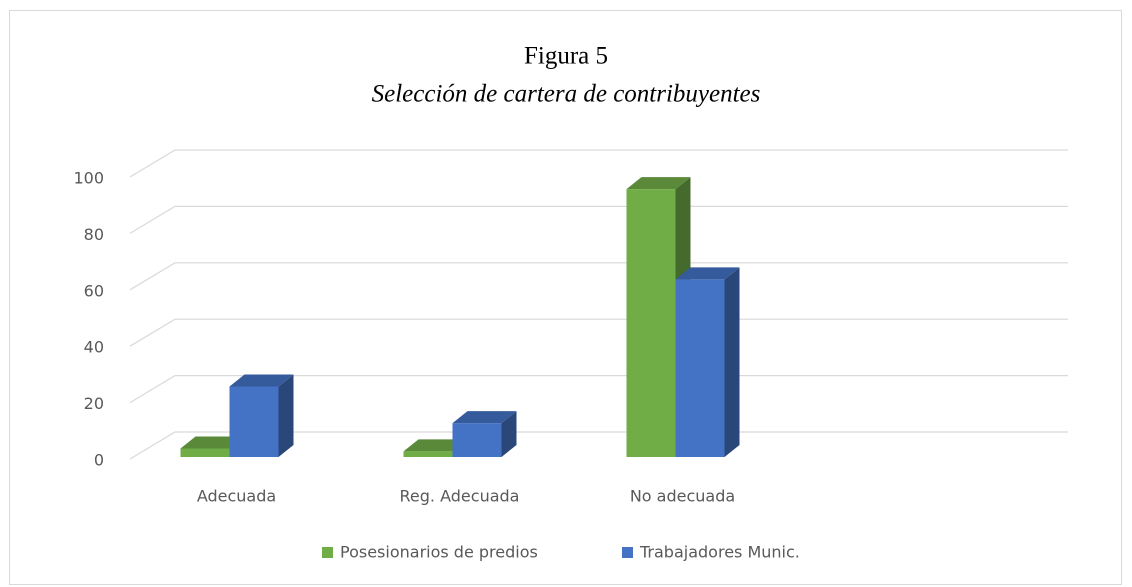 Image resolution: width=1132 pixels, height=587 pixels. I want to click on x-tick-label: Reg. Adecuada, so click(460, 496).